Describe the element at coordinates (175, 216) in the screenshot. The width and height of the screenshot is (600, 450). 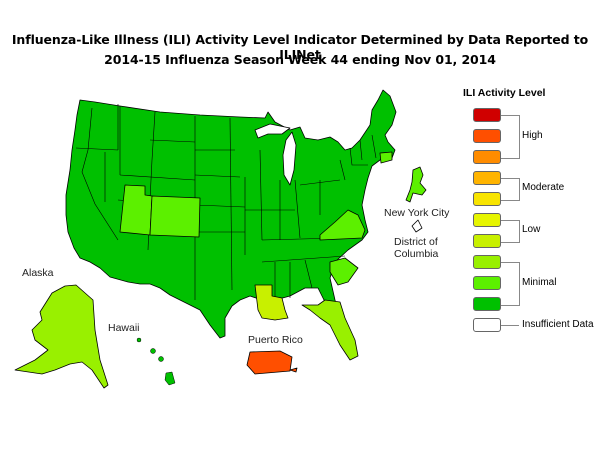
I see `state-colorado` at that location.